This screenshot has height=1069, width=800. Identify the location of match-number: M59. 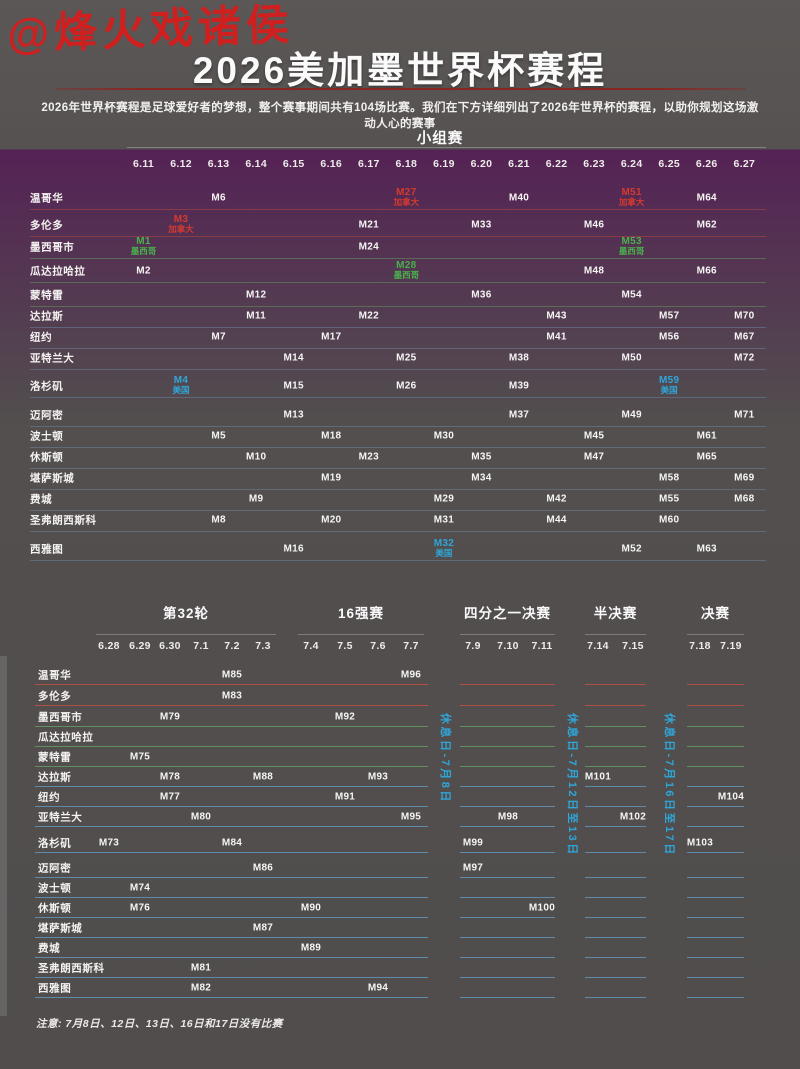
(669, 380).